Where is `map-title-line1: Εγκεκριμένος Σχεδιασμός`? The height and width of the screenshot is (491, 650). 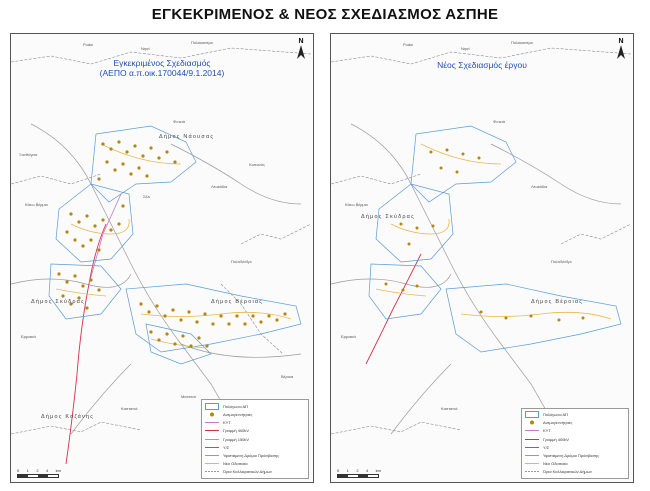 map-title-line1: Εγκεκριμένος Σχεδιασμός is located at coordinates (162, 63).